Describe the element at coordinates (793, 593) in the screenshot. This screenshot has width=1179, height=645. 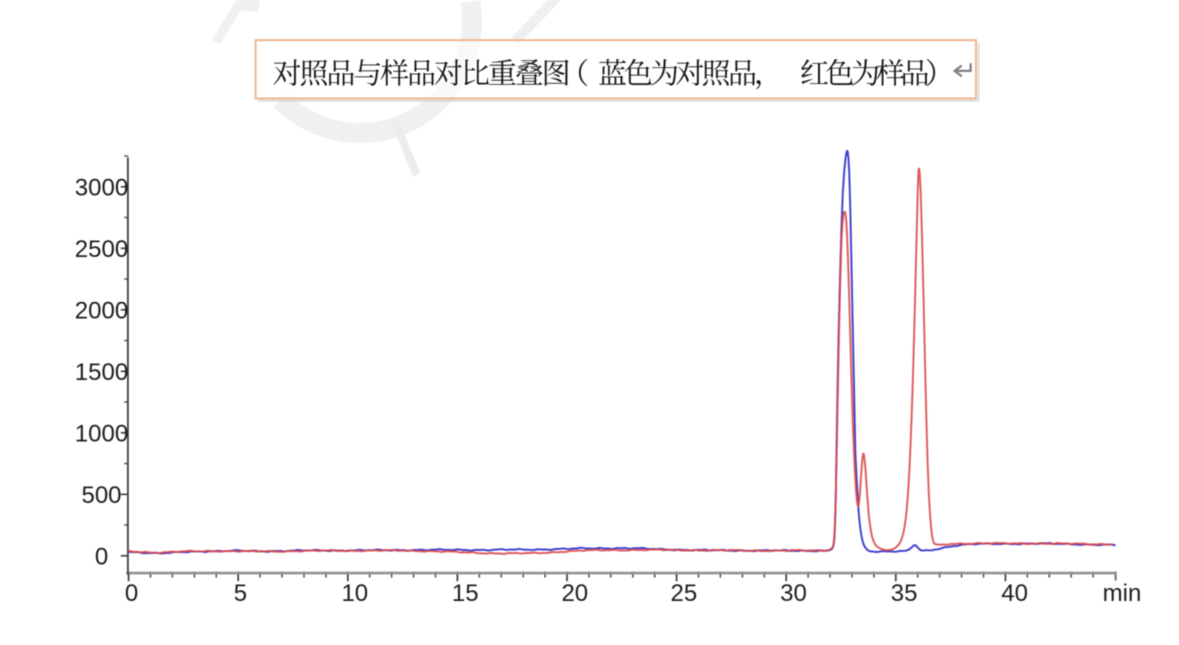
I see `svg-text: 30` at that location.